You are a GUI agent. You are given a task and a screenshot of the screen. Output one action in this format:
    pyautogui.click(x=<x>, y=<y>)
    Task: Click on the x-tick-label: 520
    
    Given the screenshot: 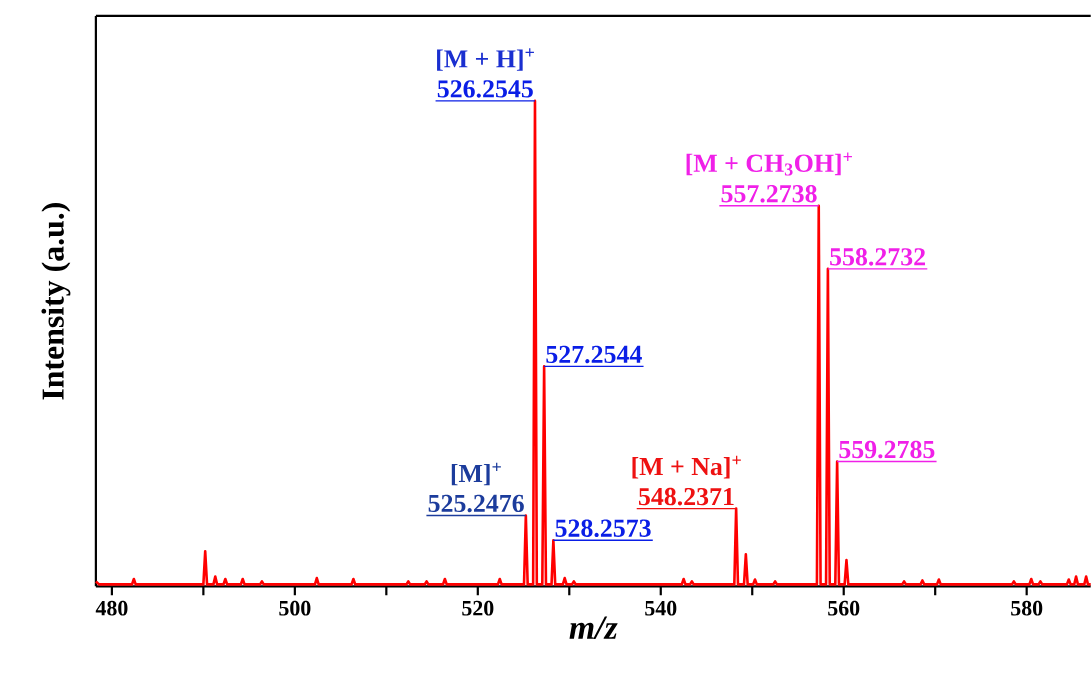 What is the action you would take?
    pyautogui.click(x=478, y=608)
    